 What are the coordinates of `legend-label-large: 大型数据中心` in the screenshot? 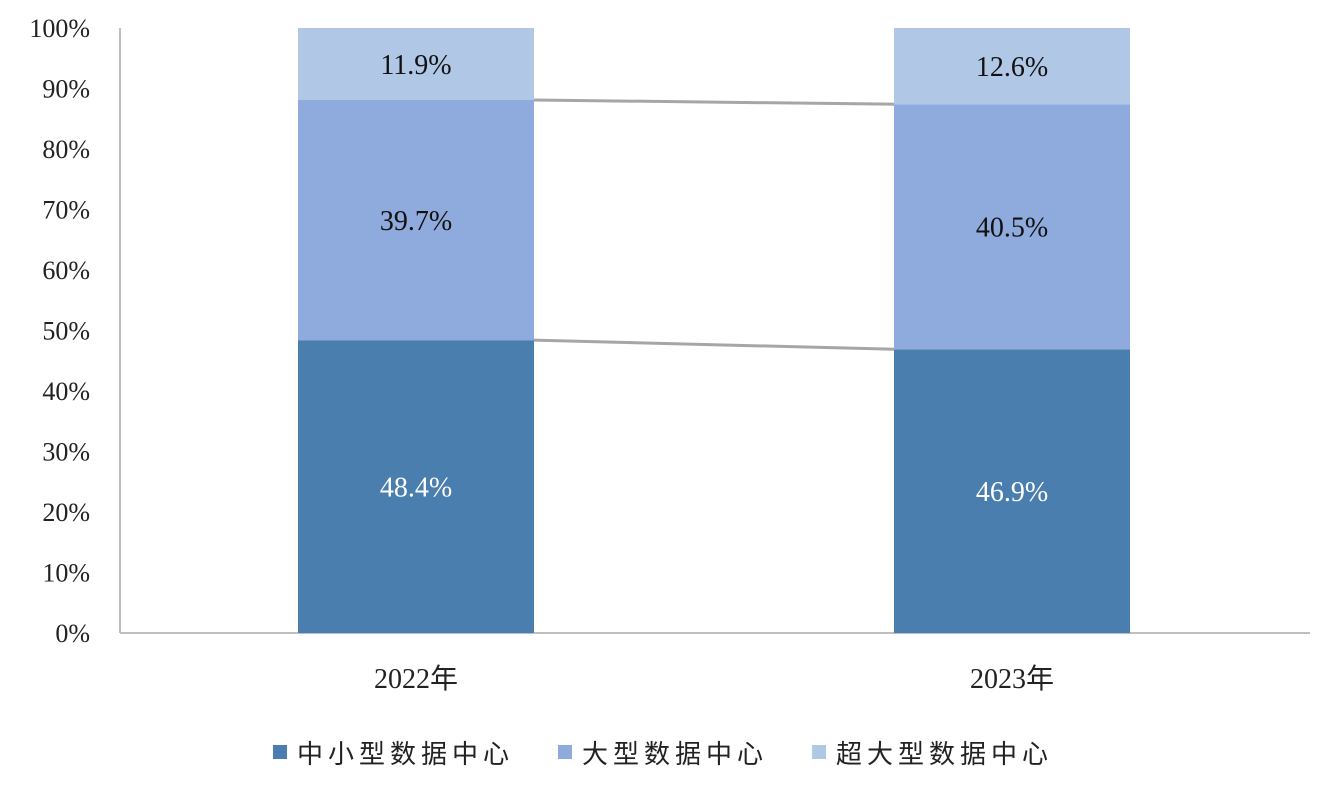 It's located at (674, 754).